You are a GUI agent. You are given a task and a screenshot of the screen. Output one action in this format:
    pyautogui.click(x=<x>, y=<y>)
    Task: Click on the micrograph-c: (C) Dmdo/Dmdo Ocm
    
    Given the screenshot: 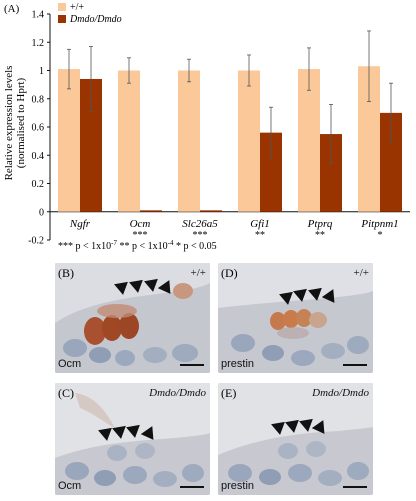 What is the action you would take?
    pyautogui.click(x=132, y=439)
    